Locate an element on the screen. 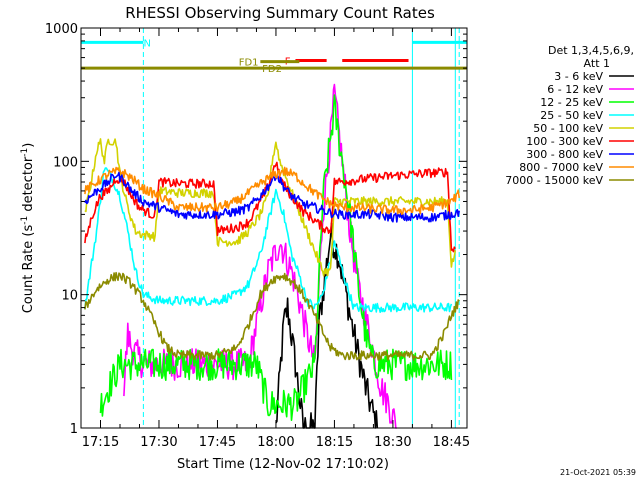 The image size is (640, 480). y-axis-label: Count Rate (s-1 detector-1) is located at coordinates (28, 228).